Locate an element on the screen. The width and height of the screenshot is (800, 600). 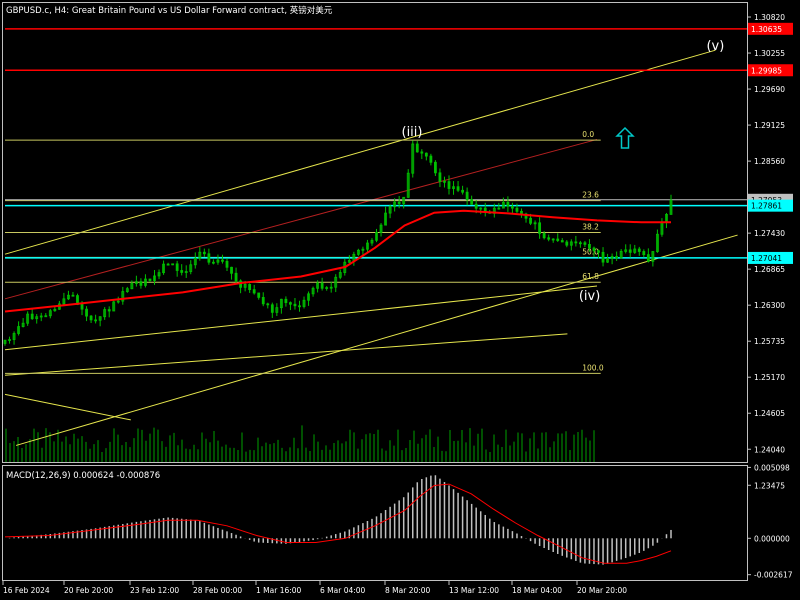
fib-level-label: 38.2 is located at coordinates (590, 227).